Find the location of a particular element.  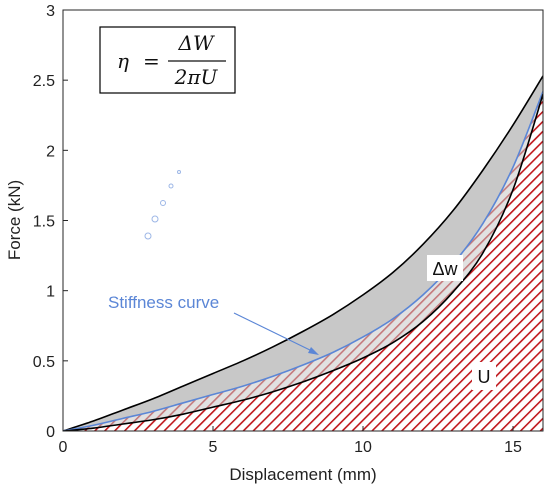

delta-w-annotation: Δw is located at coordinates (445, 268).